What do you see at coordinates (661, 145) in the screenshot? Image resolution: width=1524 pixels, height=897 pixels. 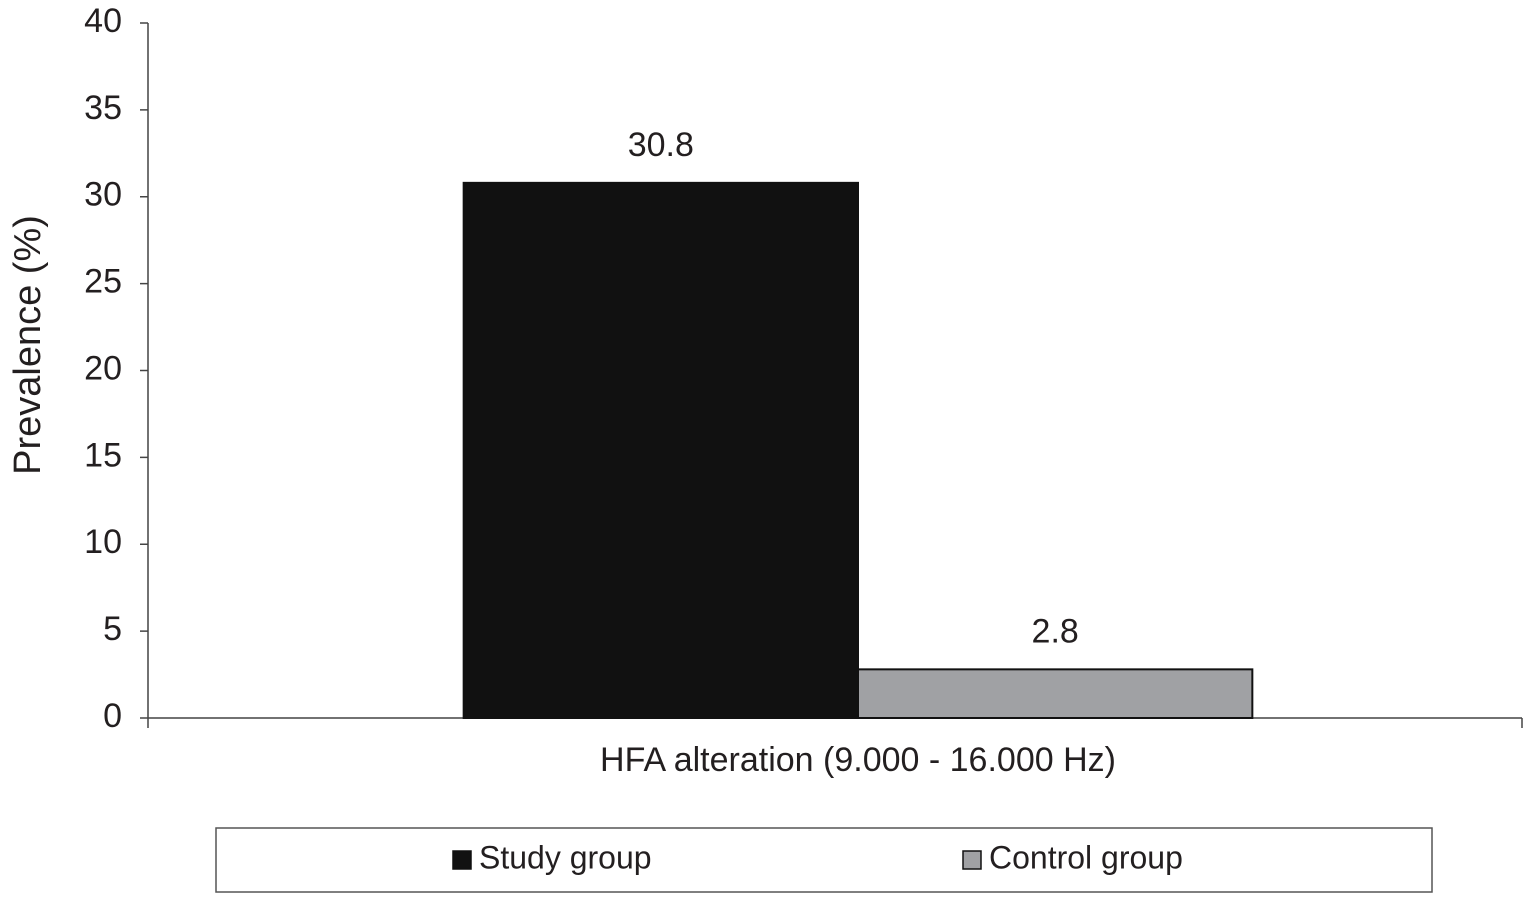 I see `data-label: 30.8` at bounding box center [661, 145].